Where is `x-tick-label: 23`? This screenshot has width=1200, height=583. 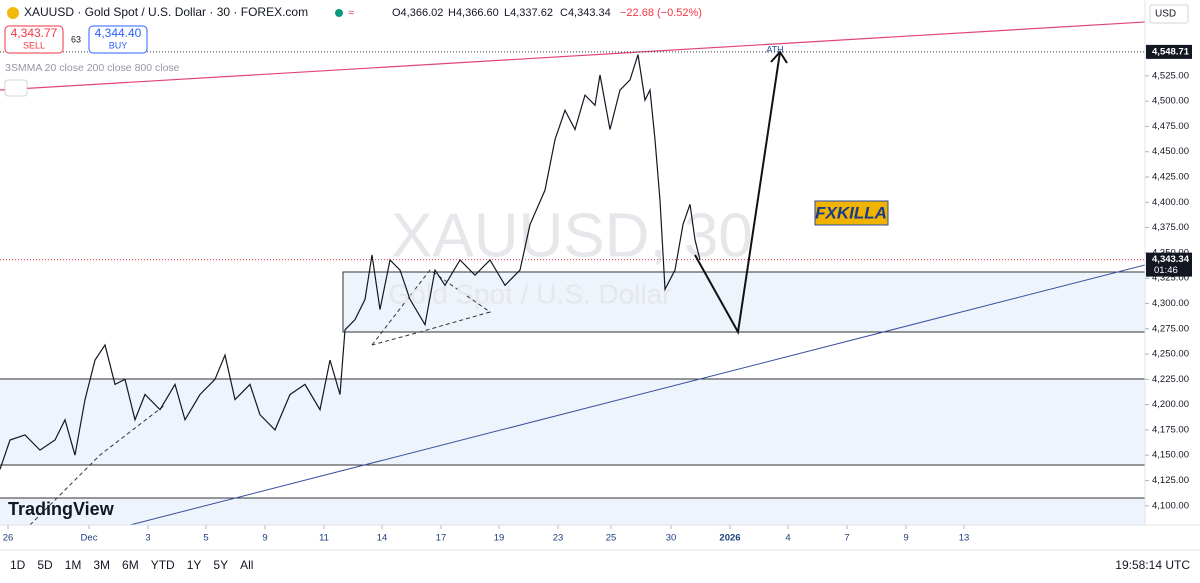 x-tick-label: 23 is located at coordinates (558, 538).